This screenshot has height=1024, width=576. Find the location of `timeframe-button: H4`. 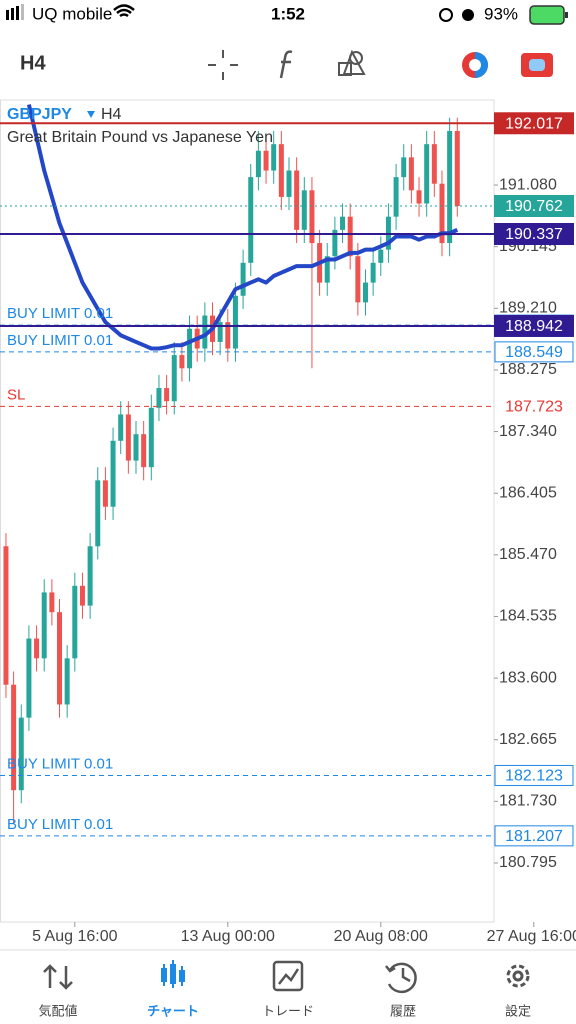

timeframe-button: H4 is located at coordinates (33, 63).